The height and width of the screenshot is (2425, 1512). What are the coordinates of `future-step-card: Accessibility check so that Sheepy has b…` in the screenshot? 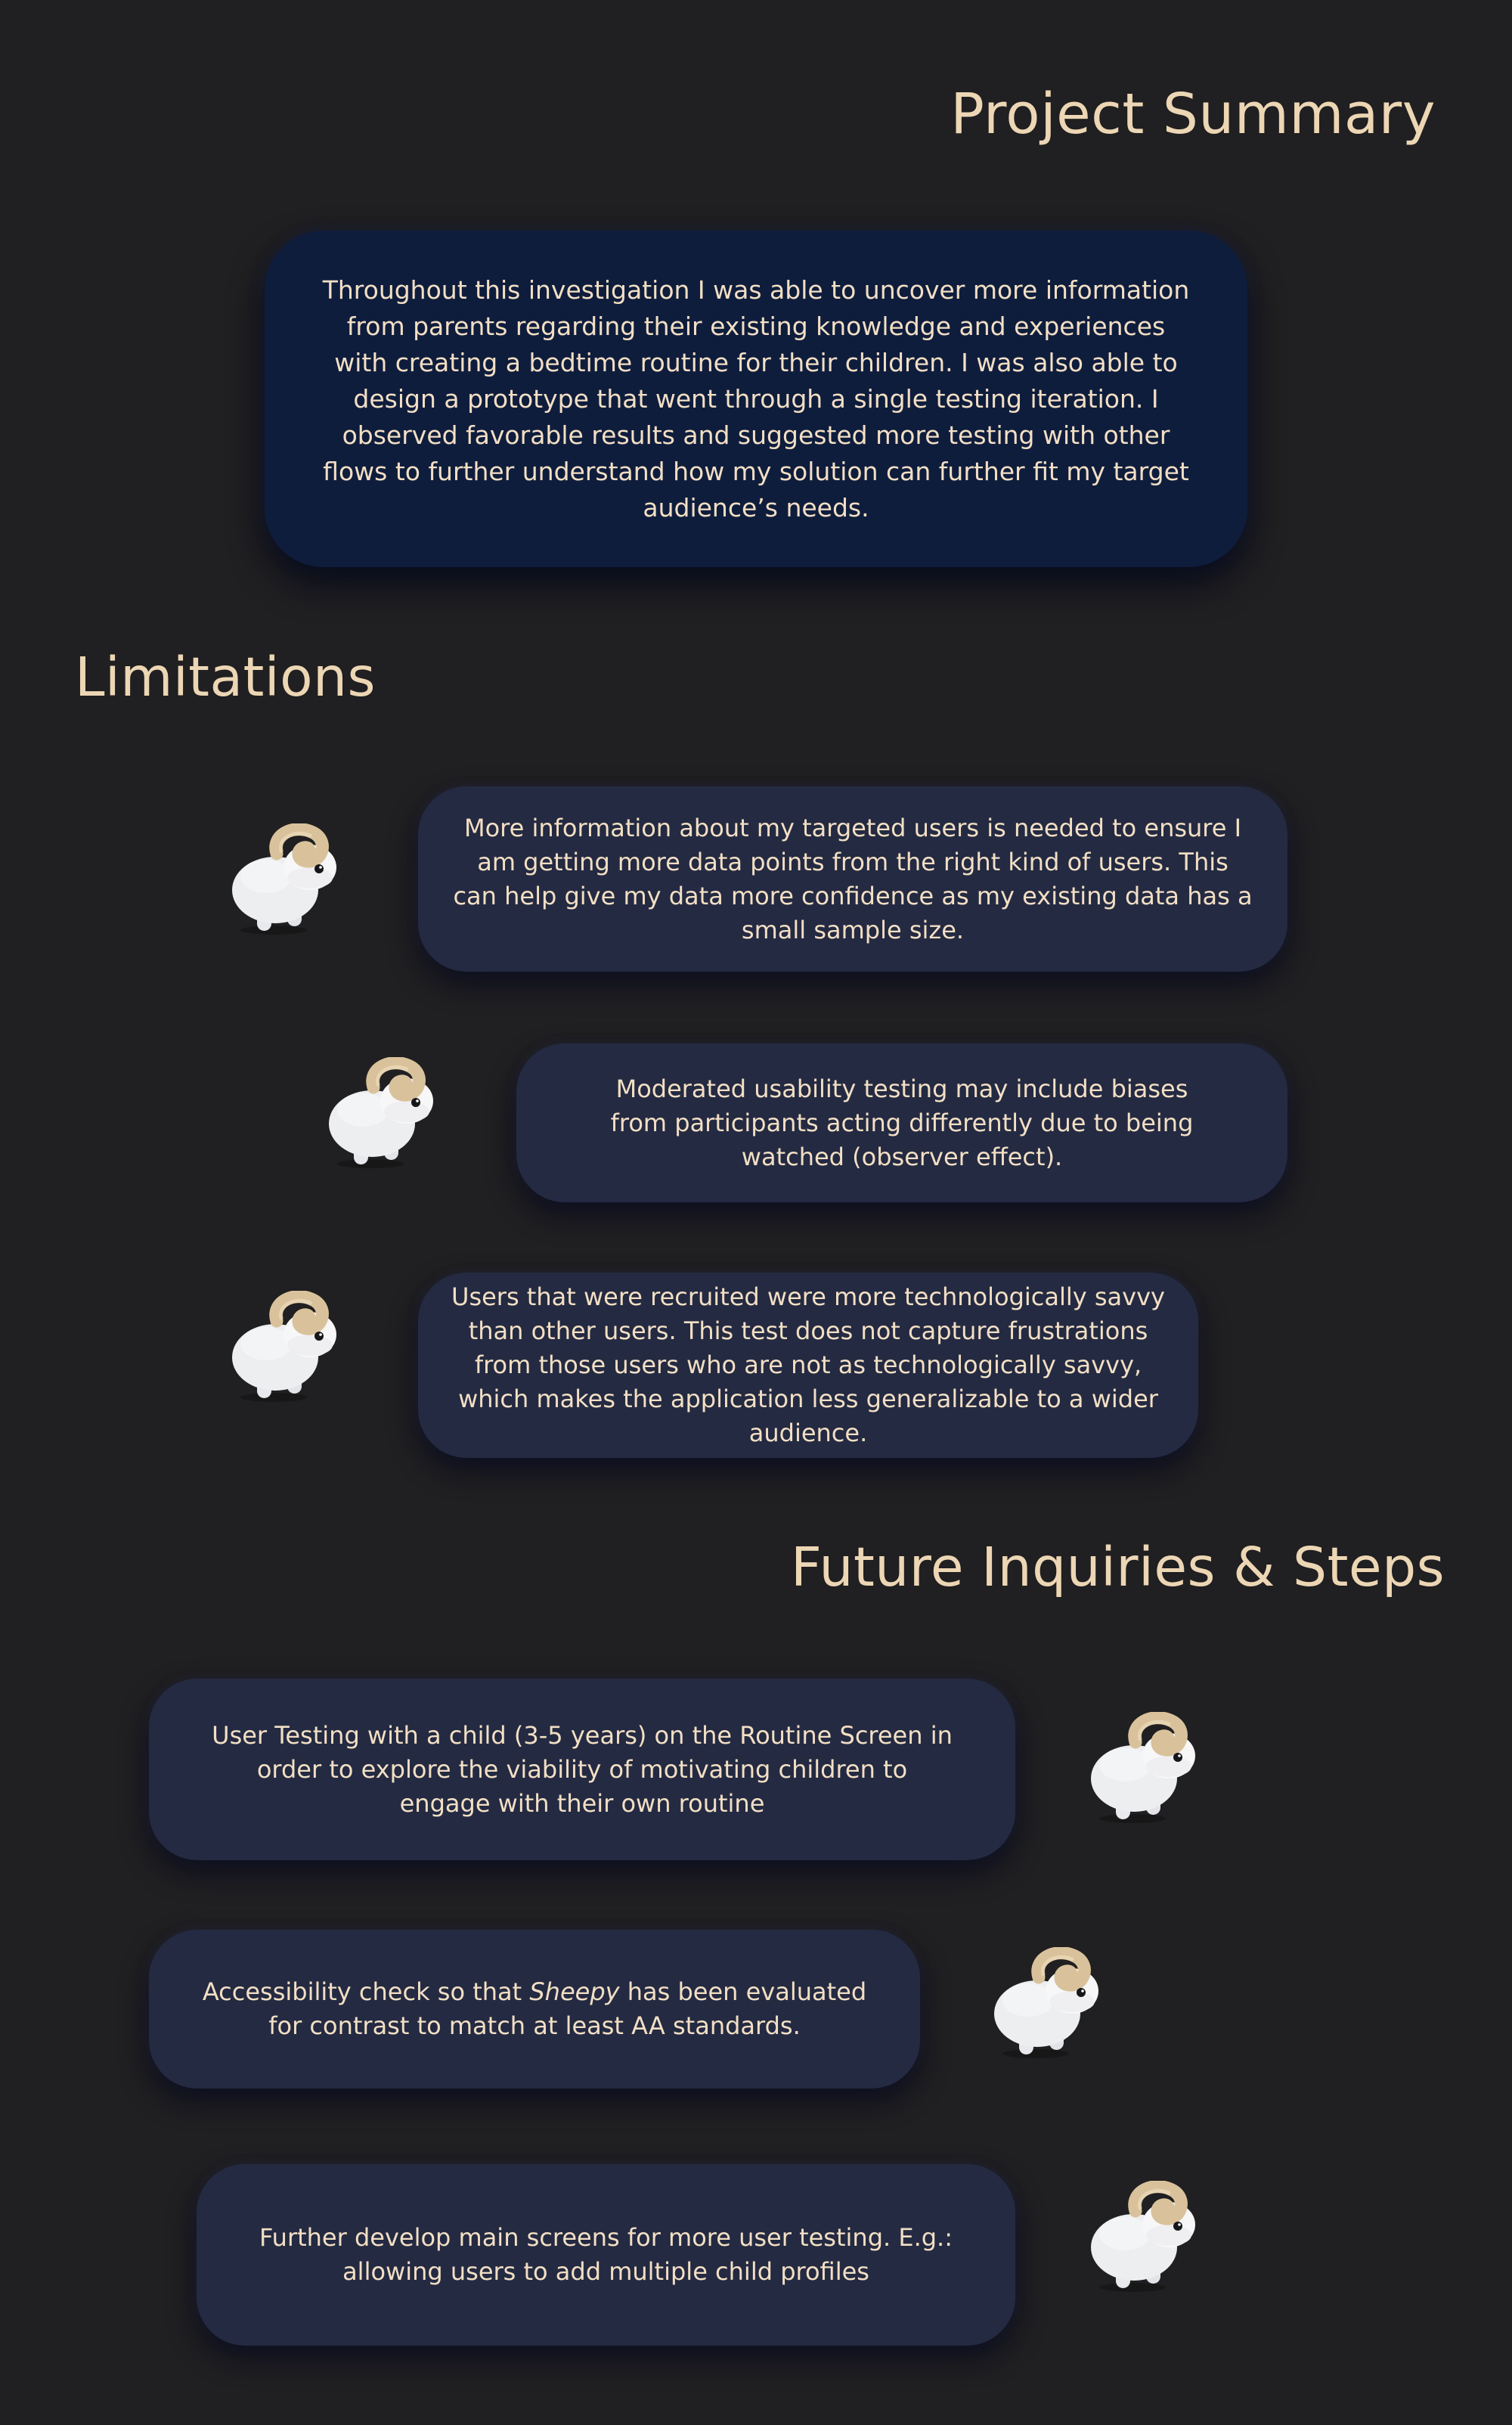 It's located at (535, 2009).